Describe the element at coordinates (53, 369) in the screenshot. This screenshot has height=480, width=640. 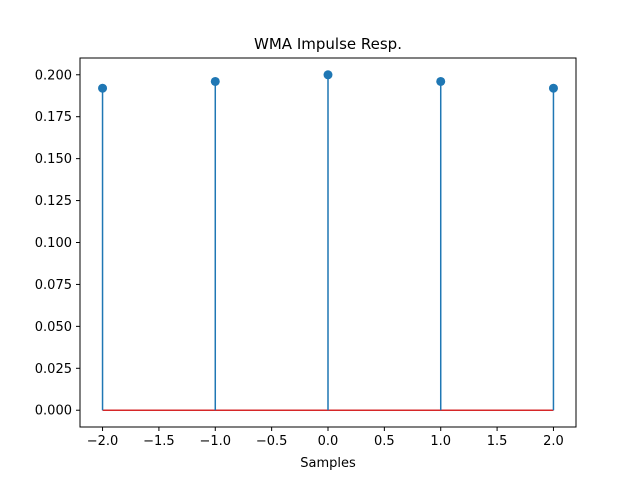
I see `y-tick-label: 0.025` at that location.